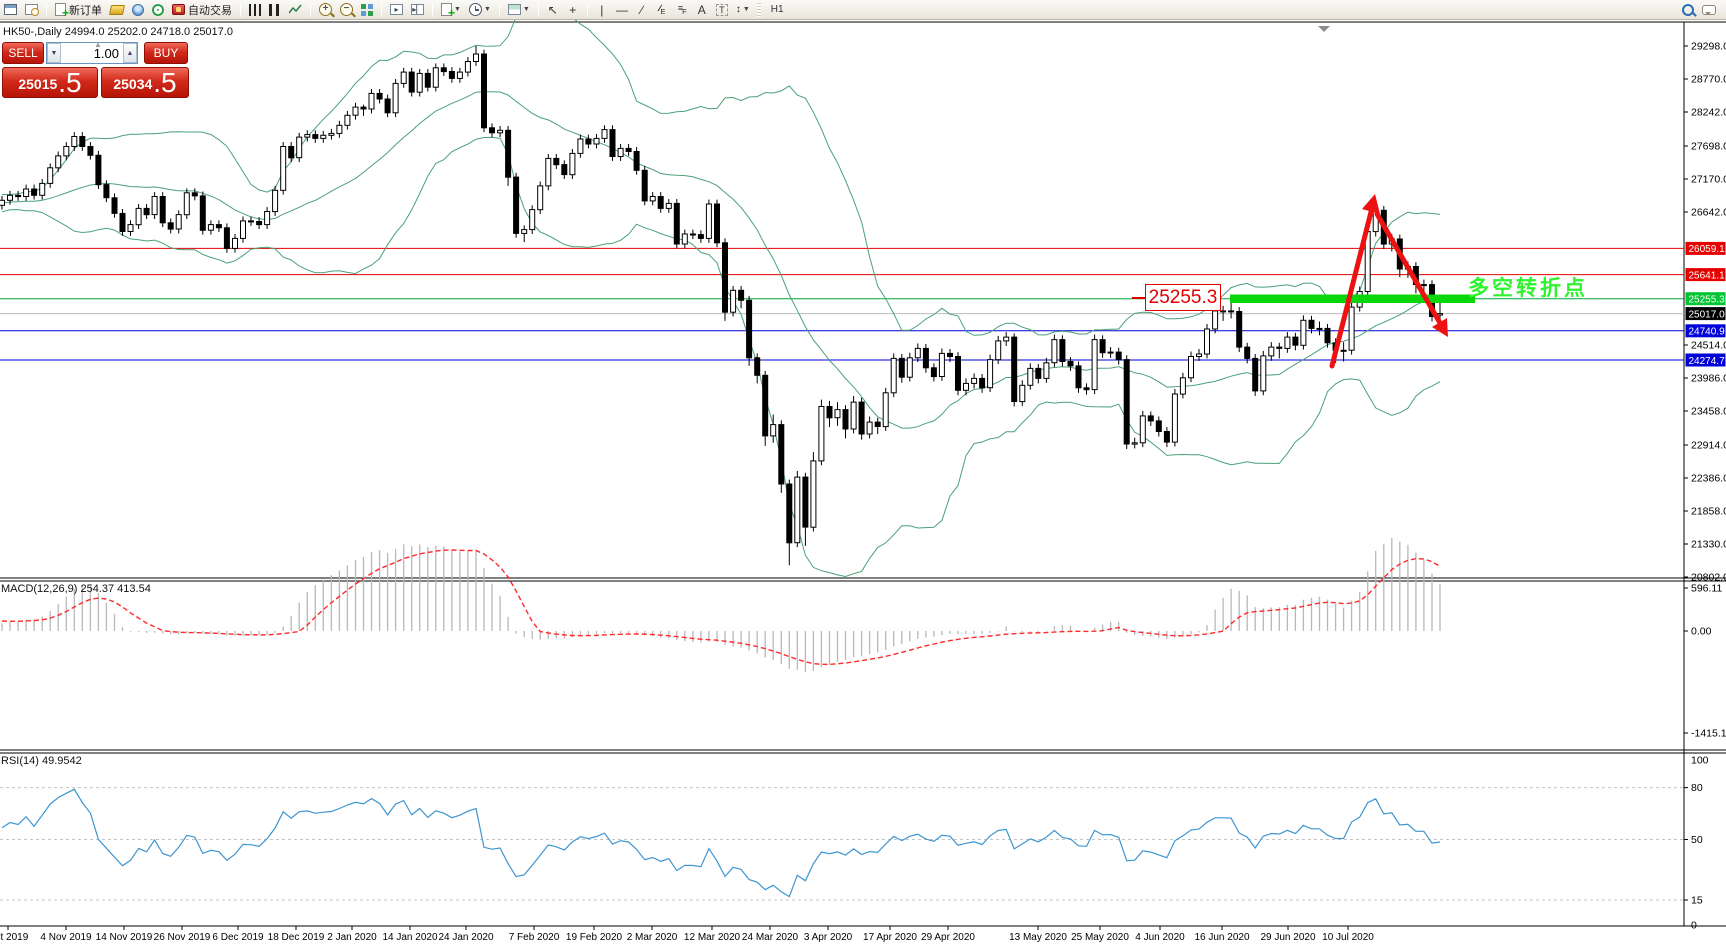 Image resolution: width=1726 pixels, height=947 pixels. I want to click on profiles-button, so click(31, 10).